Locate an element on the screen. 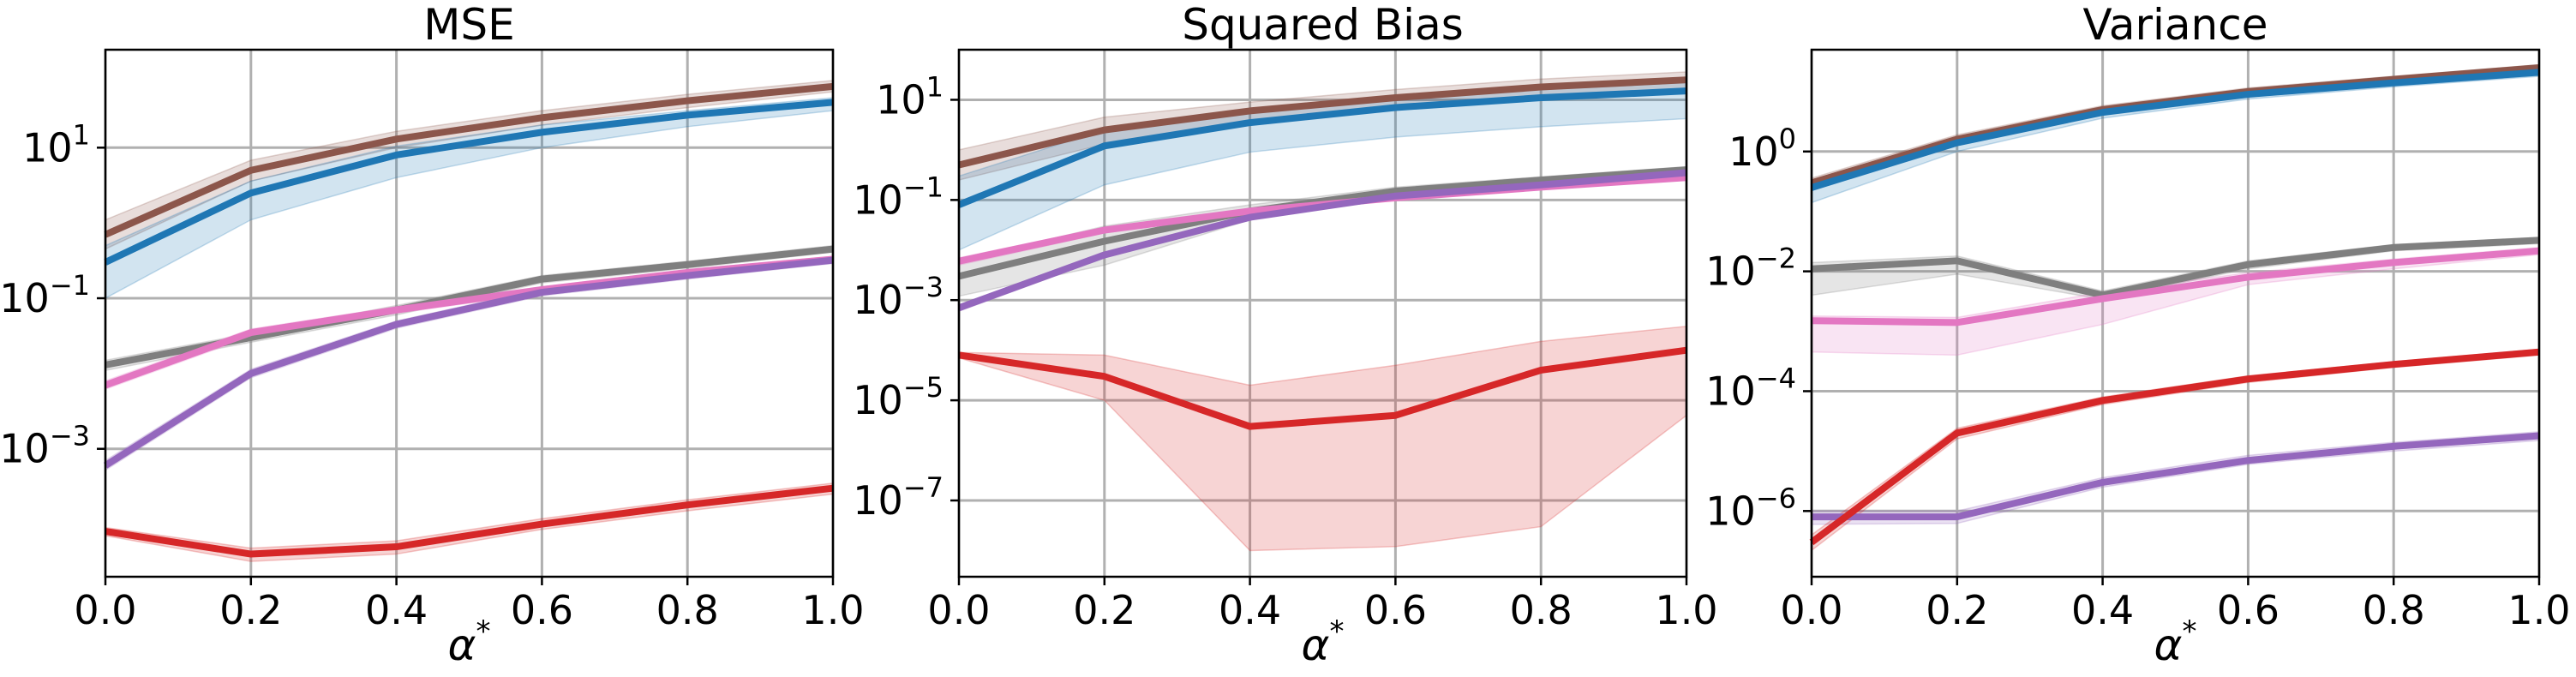  confidence-band-red is located at coordinates (1322, 438).